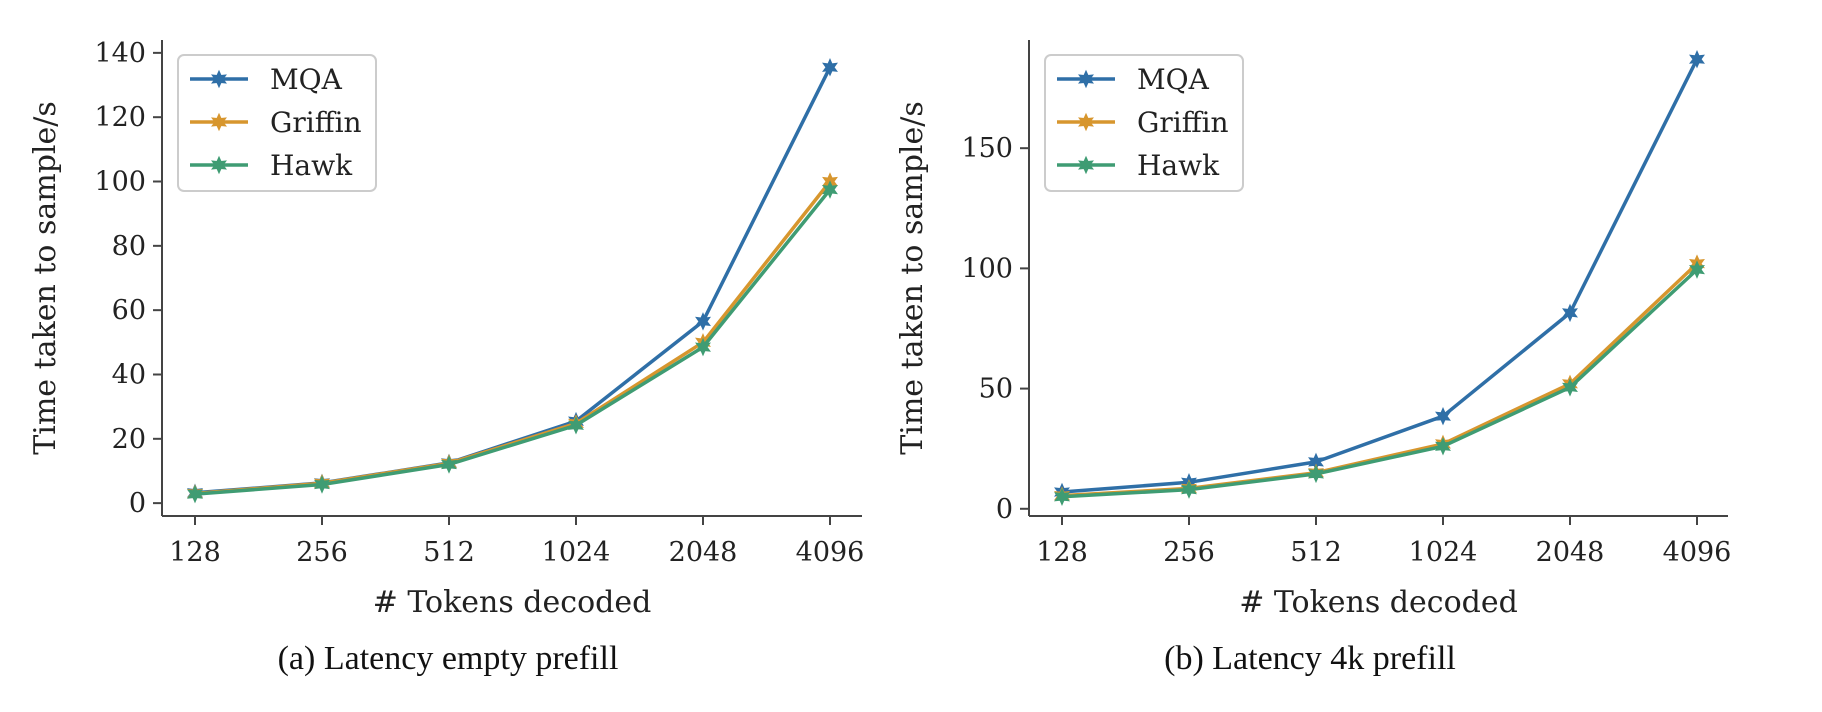  I want to click on y-tick-label: 60, so click(129, 310).